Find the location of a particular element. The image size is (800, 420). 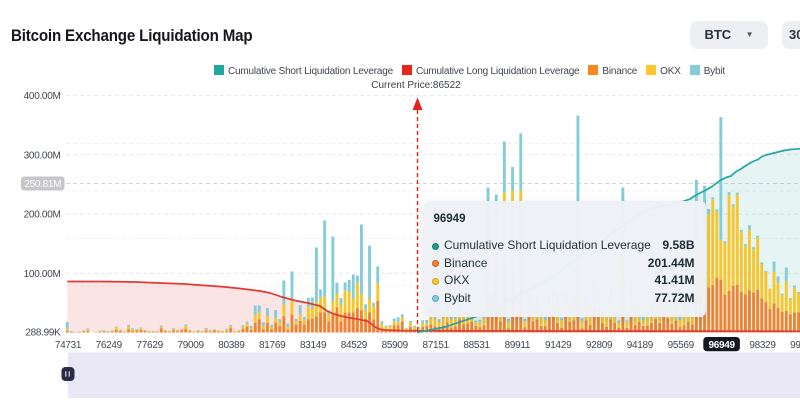

svg-text: 91429 is located at coordinates (558, 345).